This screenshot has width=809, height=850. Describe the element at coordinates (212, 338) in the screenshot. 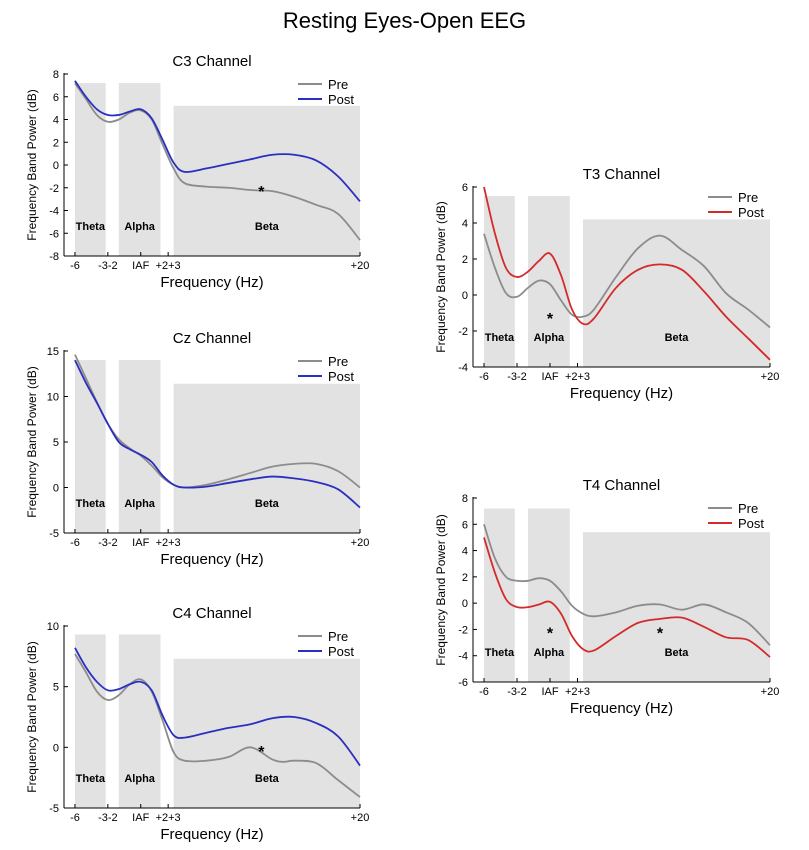

I see `chart-title: Cz Channel` at that location.